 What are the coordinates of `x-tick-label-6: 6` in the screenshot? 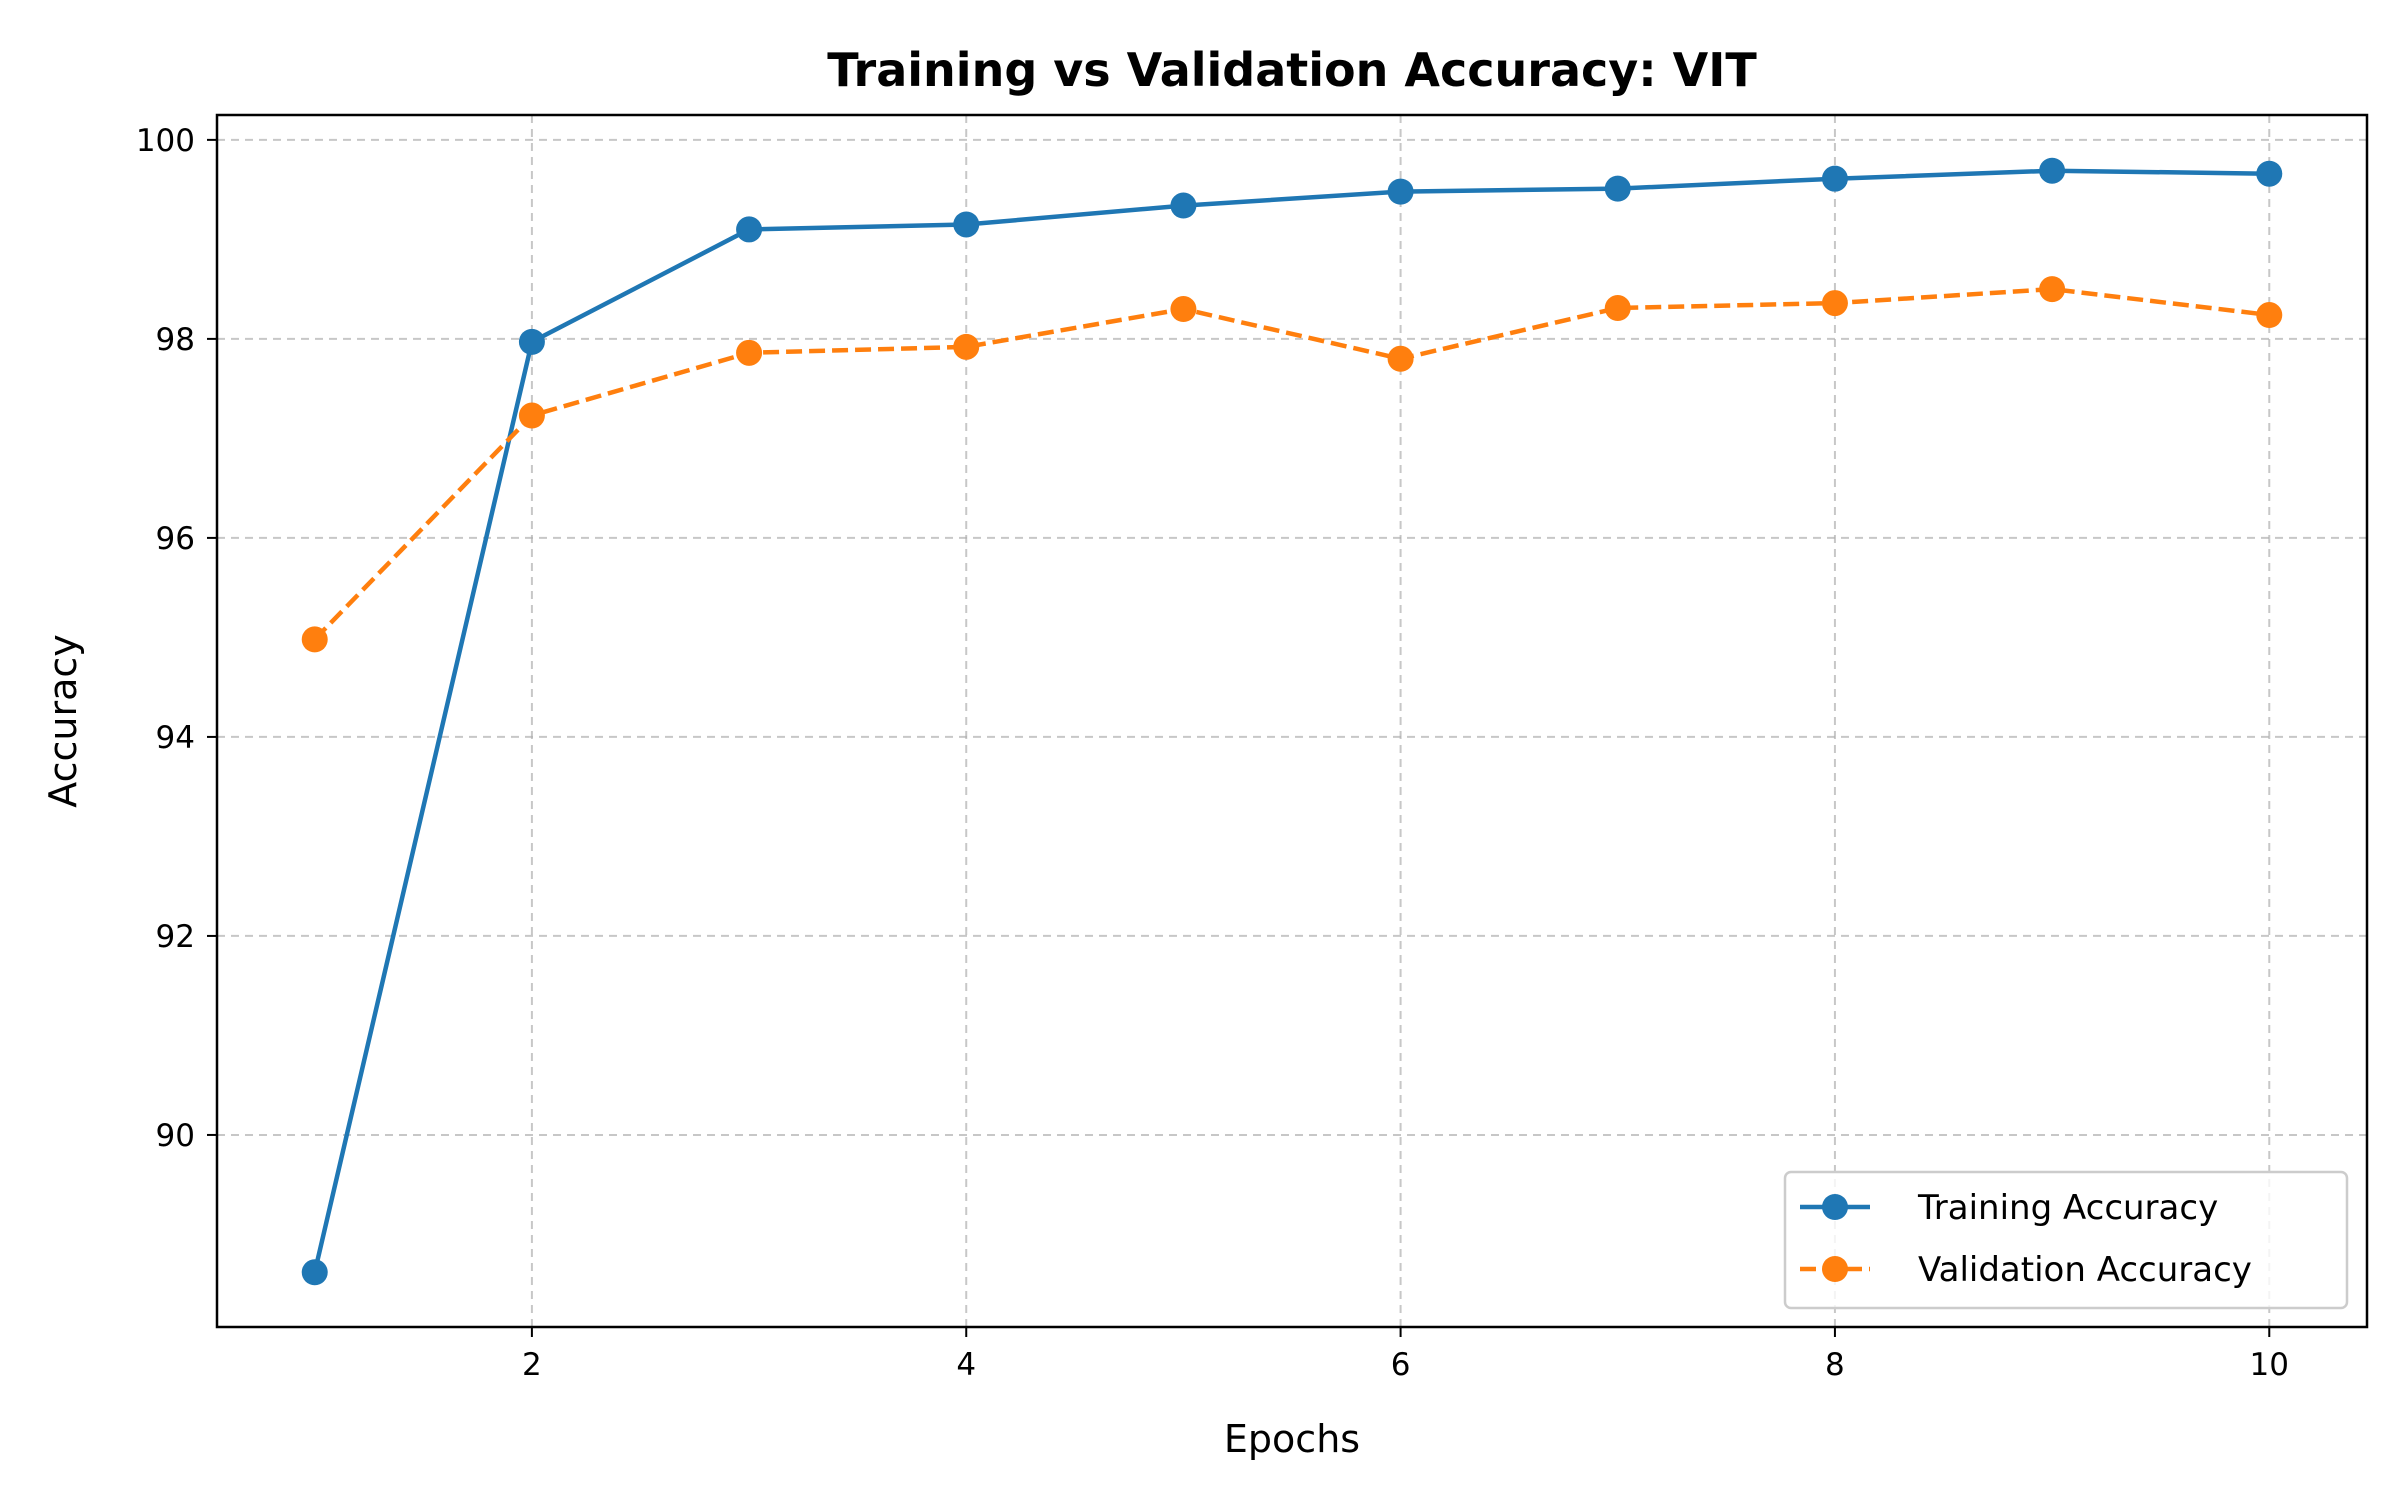 It's located at (1401, 1365).